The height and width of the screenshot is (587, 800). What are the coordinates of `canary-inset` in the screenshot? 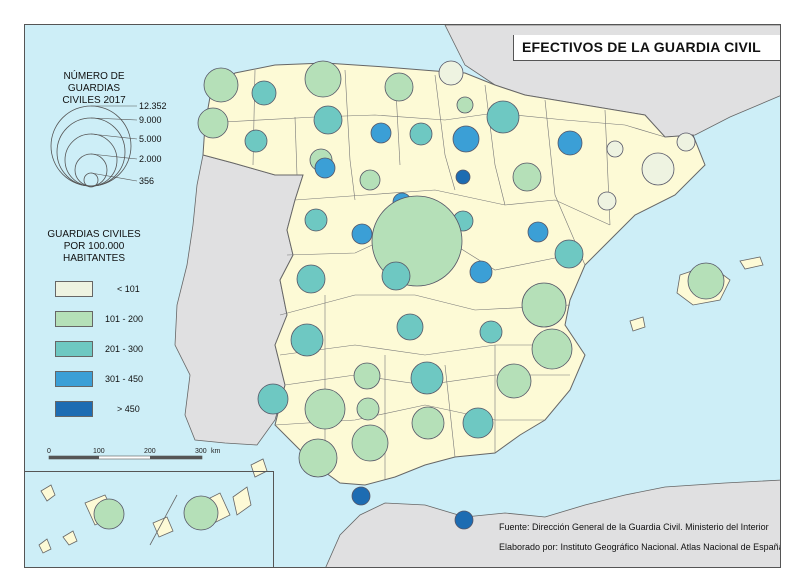 It's located at (149, 519).